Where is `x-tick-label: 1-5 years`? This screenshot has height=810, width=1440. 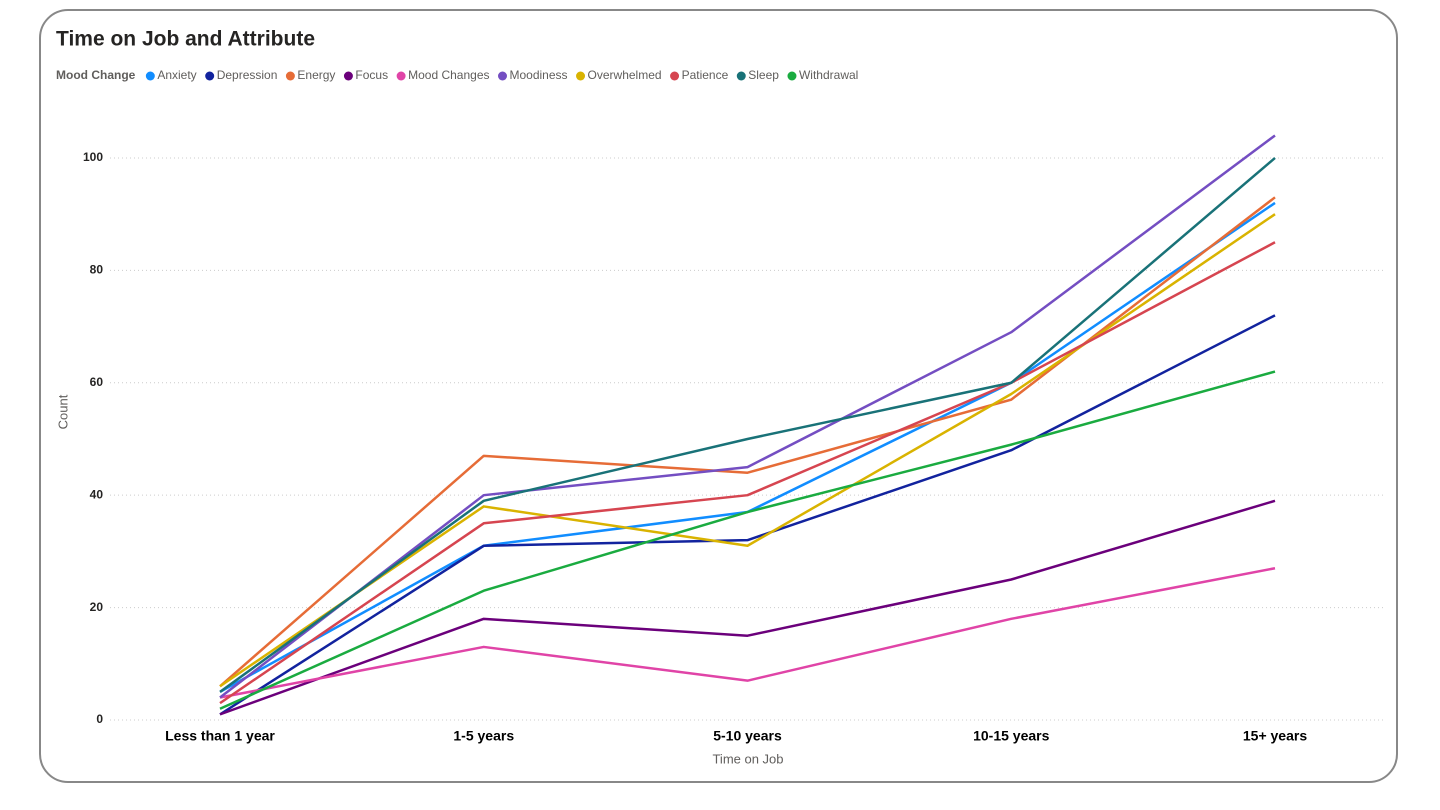
x-tick-label: 1-5 years is located at coordinates (483, 736).